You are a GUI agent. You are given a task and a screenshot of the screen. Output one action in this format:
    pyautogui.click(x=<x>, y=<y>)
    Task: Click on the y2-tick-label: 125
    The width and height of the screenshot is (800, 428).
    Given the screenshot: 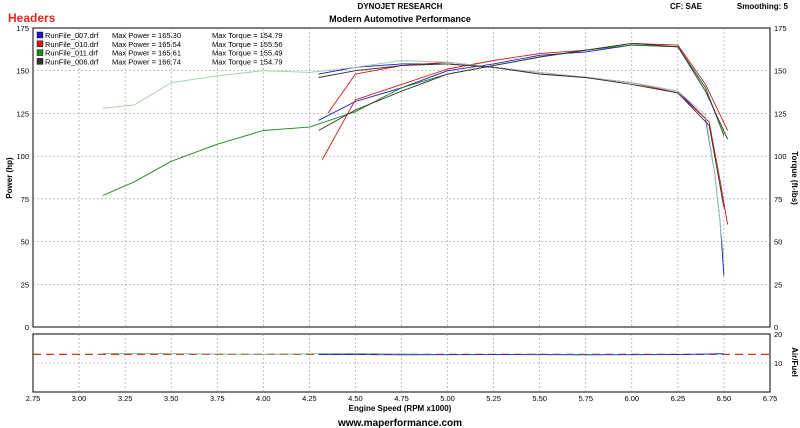 What is the action you would take?
    pyautogui.click(x=780, y=113)
    